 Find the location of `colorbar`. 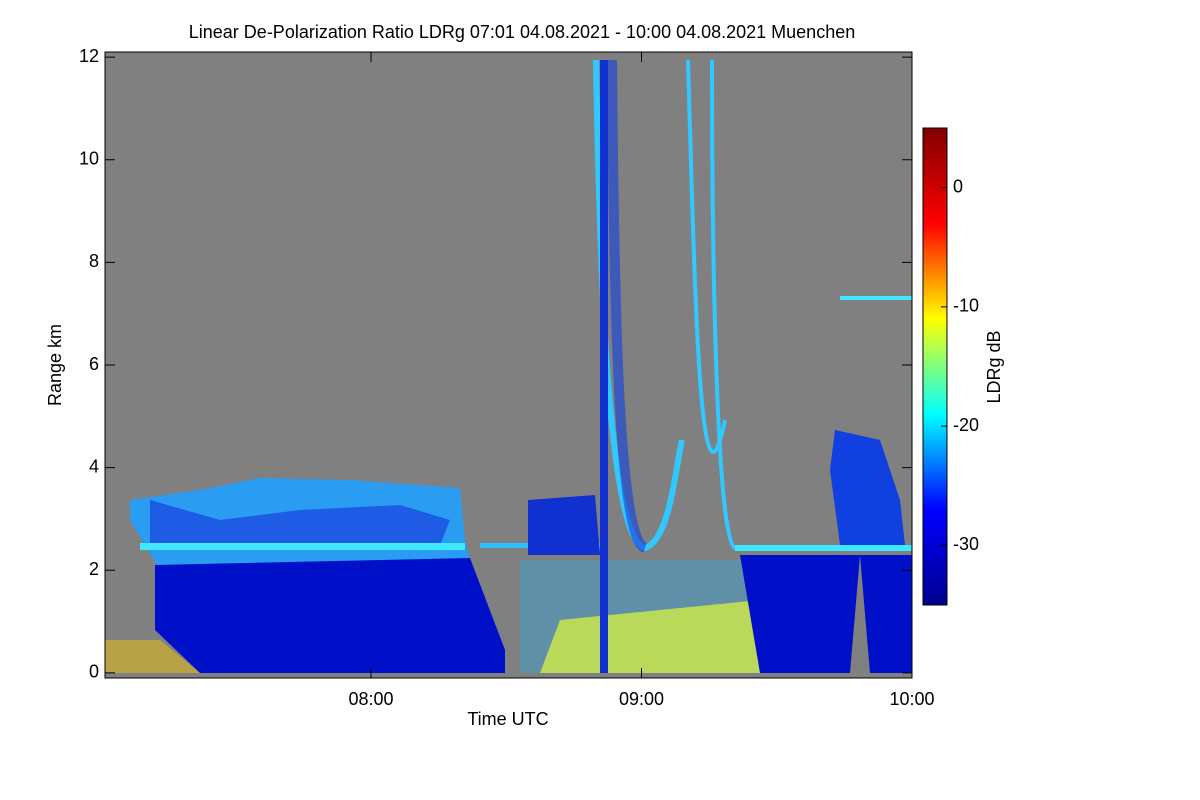

colorbar is located at coordinates (935, 366).